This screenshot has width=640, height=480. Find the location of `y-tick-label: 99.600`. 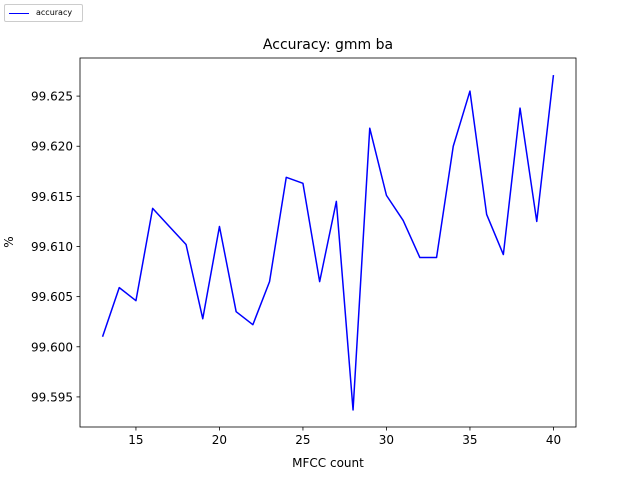

y-tick-label: 99.600 is located at coordinates (52, 347).